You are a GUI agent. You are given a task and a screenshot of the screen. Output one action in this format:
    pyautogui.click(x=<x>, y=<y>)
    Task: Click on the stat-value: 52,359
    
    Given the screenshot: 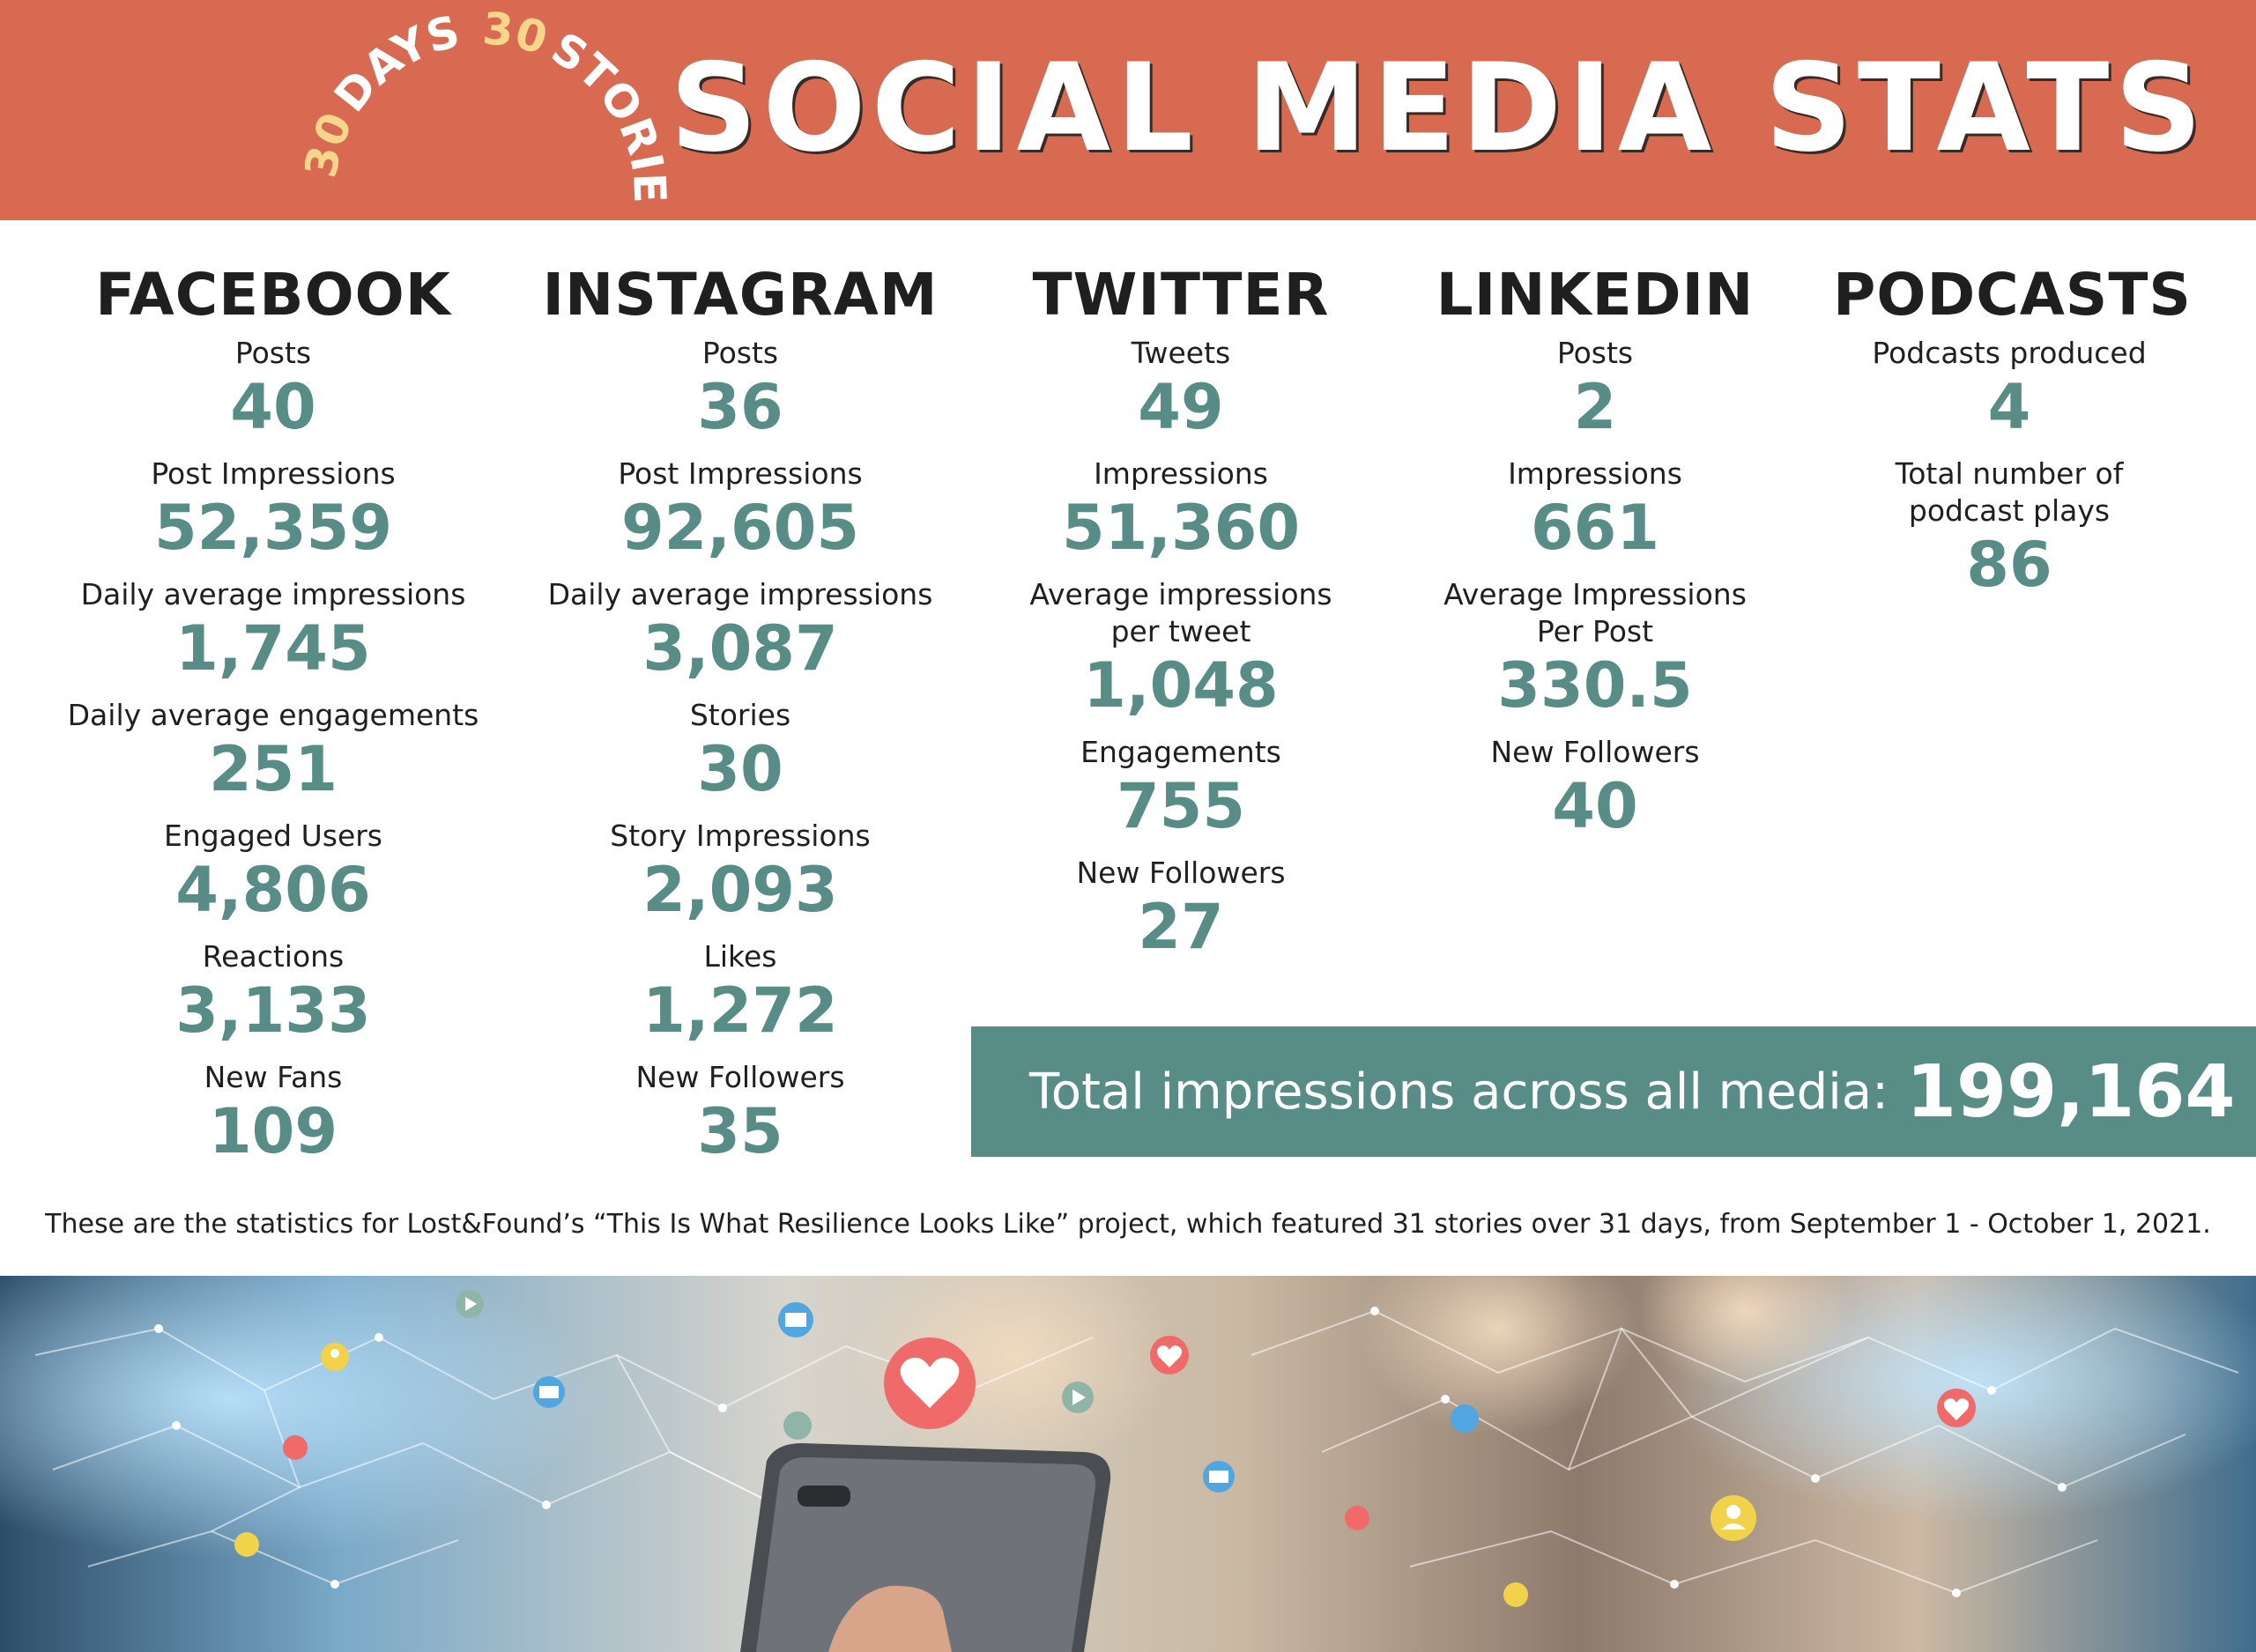 What is the action you would take?
    pyautogui.click(x=273, y=528)
    